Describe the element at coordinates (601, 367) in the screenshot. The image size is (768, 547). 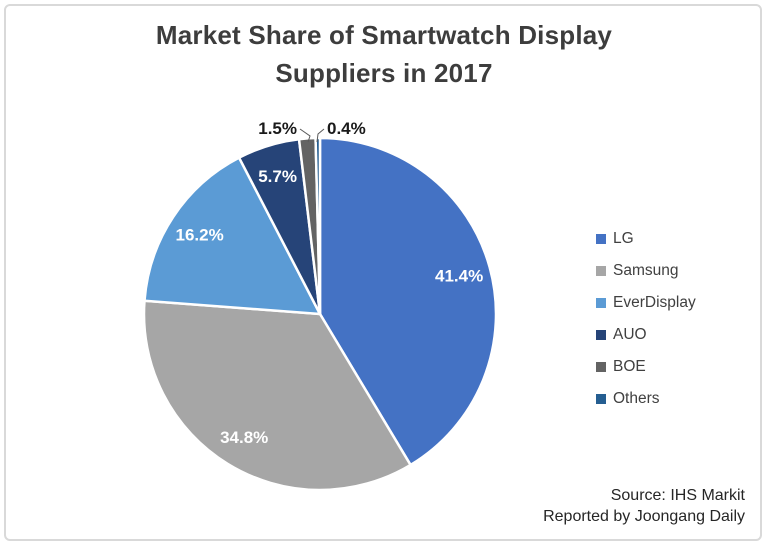
I see `legend-swatch-boe` at that location.